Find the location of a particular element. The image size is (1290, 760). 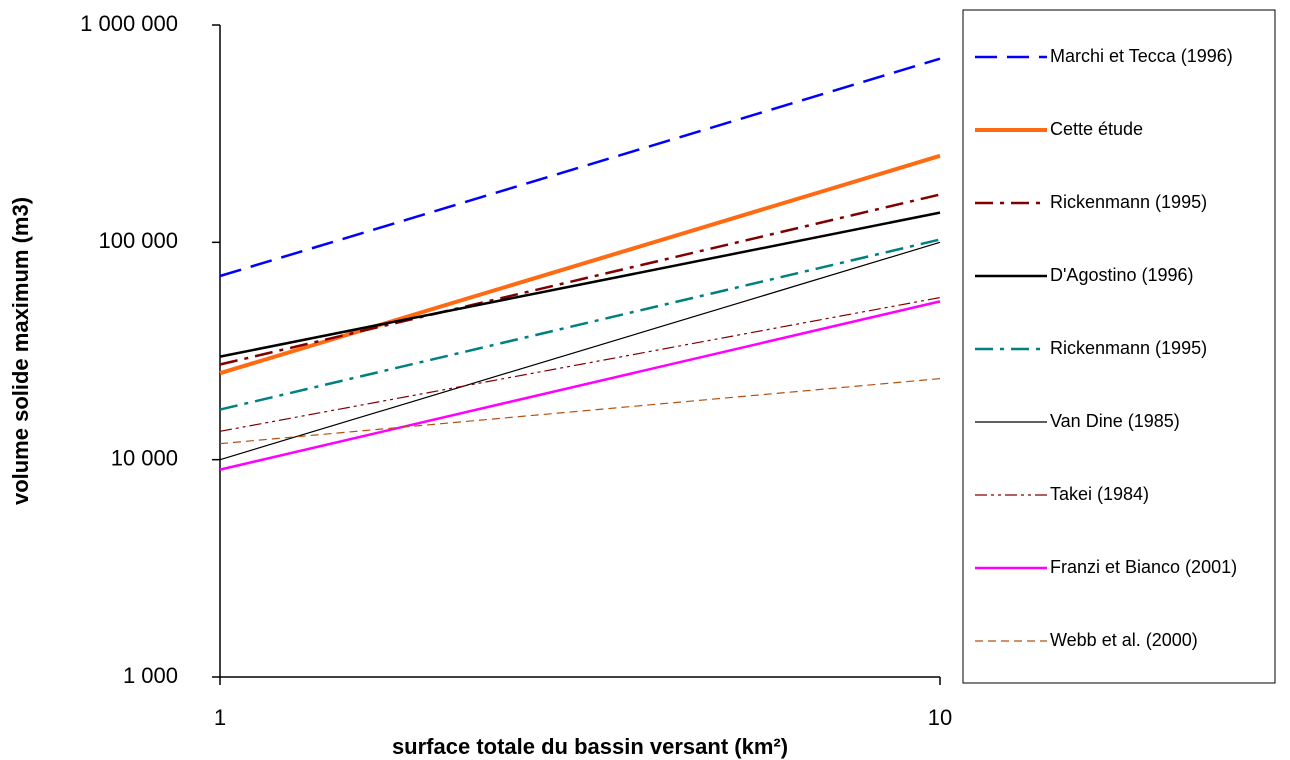

legend-label: Marchi et Tecca (1996) is located at coordinates (1141, 56).